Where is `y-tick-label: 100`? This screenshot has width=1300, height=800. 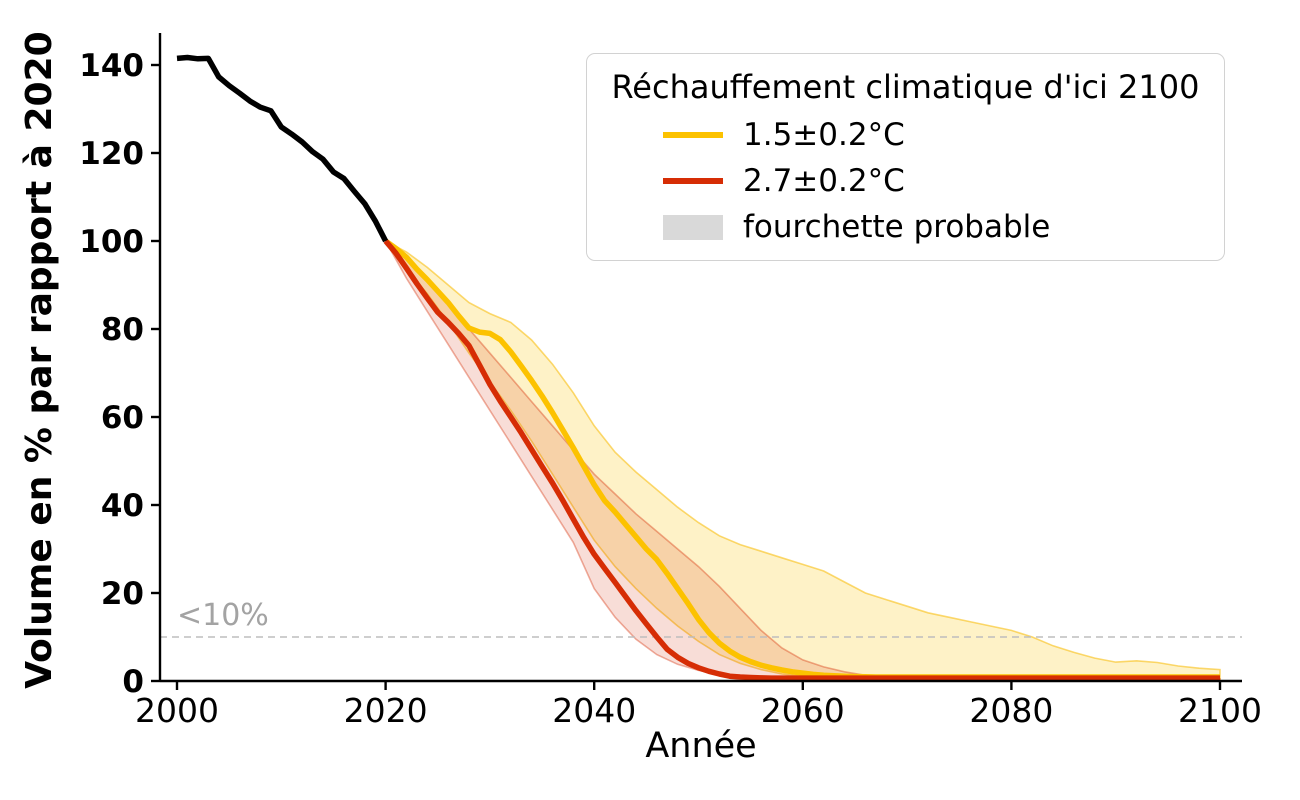 y-tick-label: 100 is located at coordinates (111, 242).